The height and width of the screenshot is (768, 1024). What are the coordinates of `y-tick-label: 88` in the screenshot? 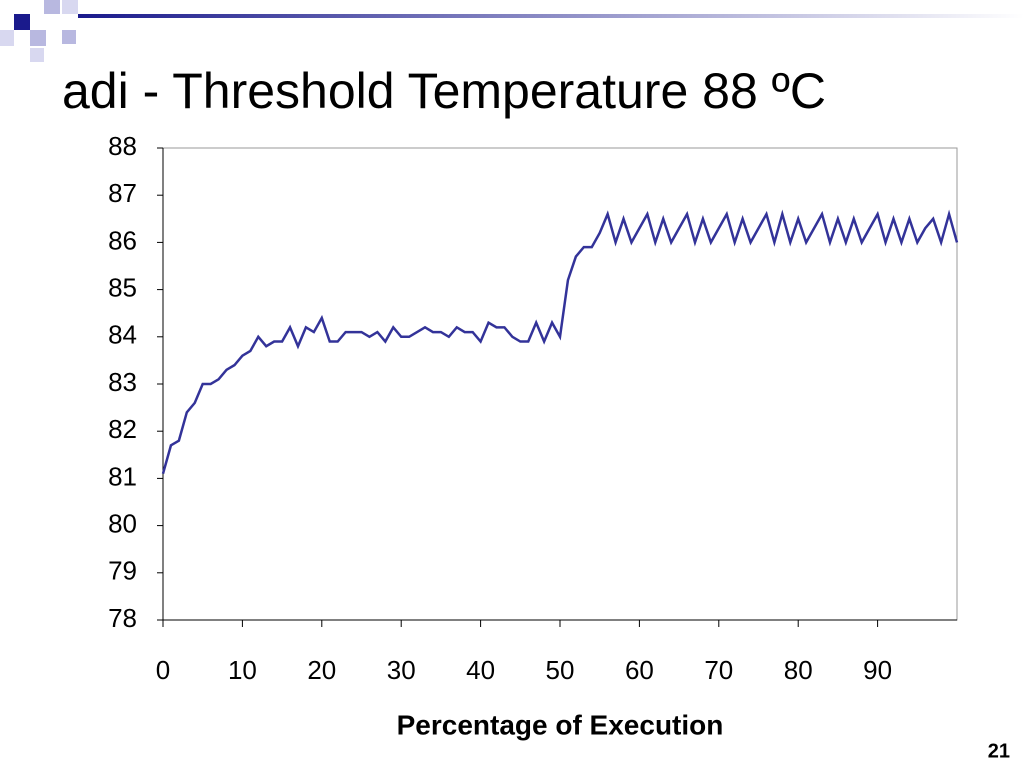 It's located at (122, 146).